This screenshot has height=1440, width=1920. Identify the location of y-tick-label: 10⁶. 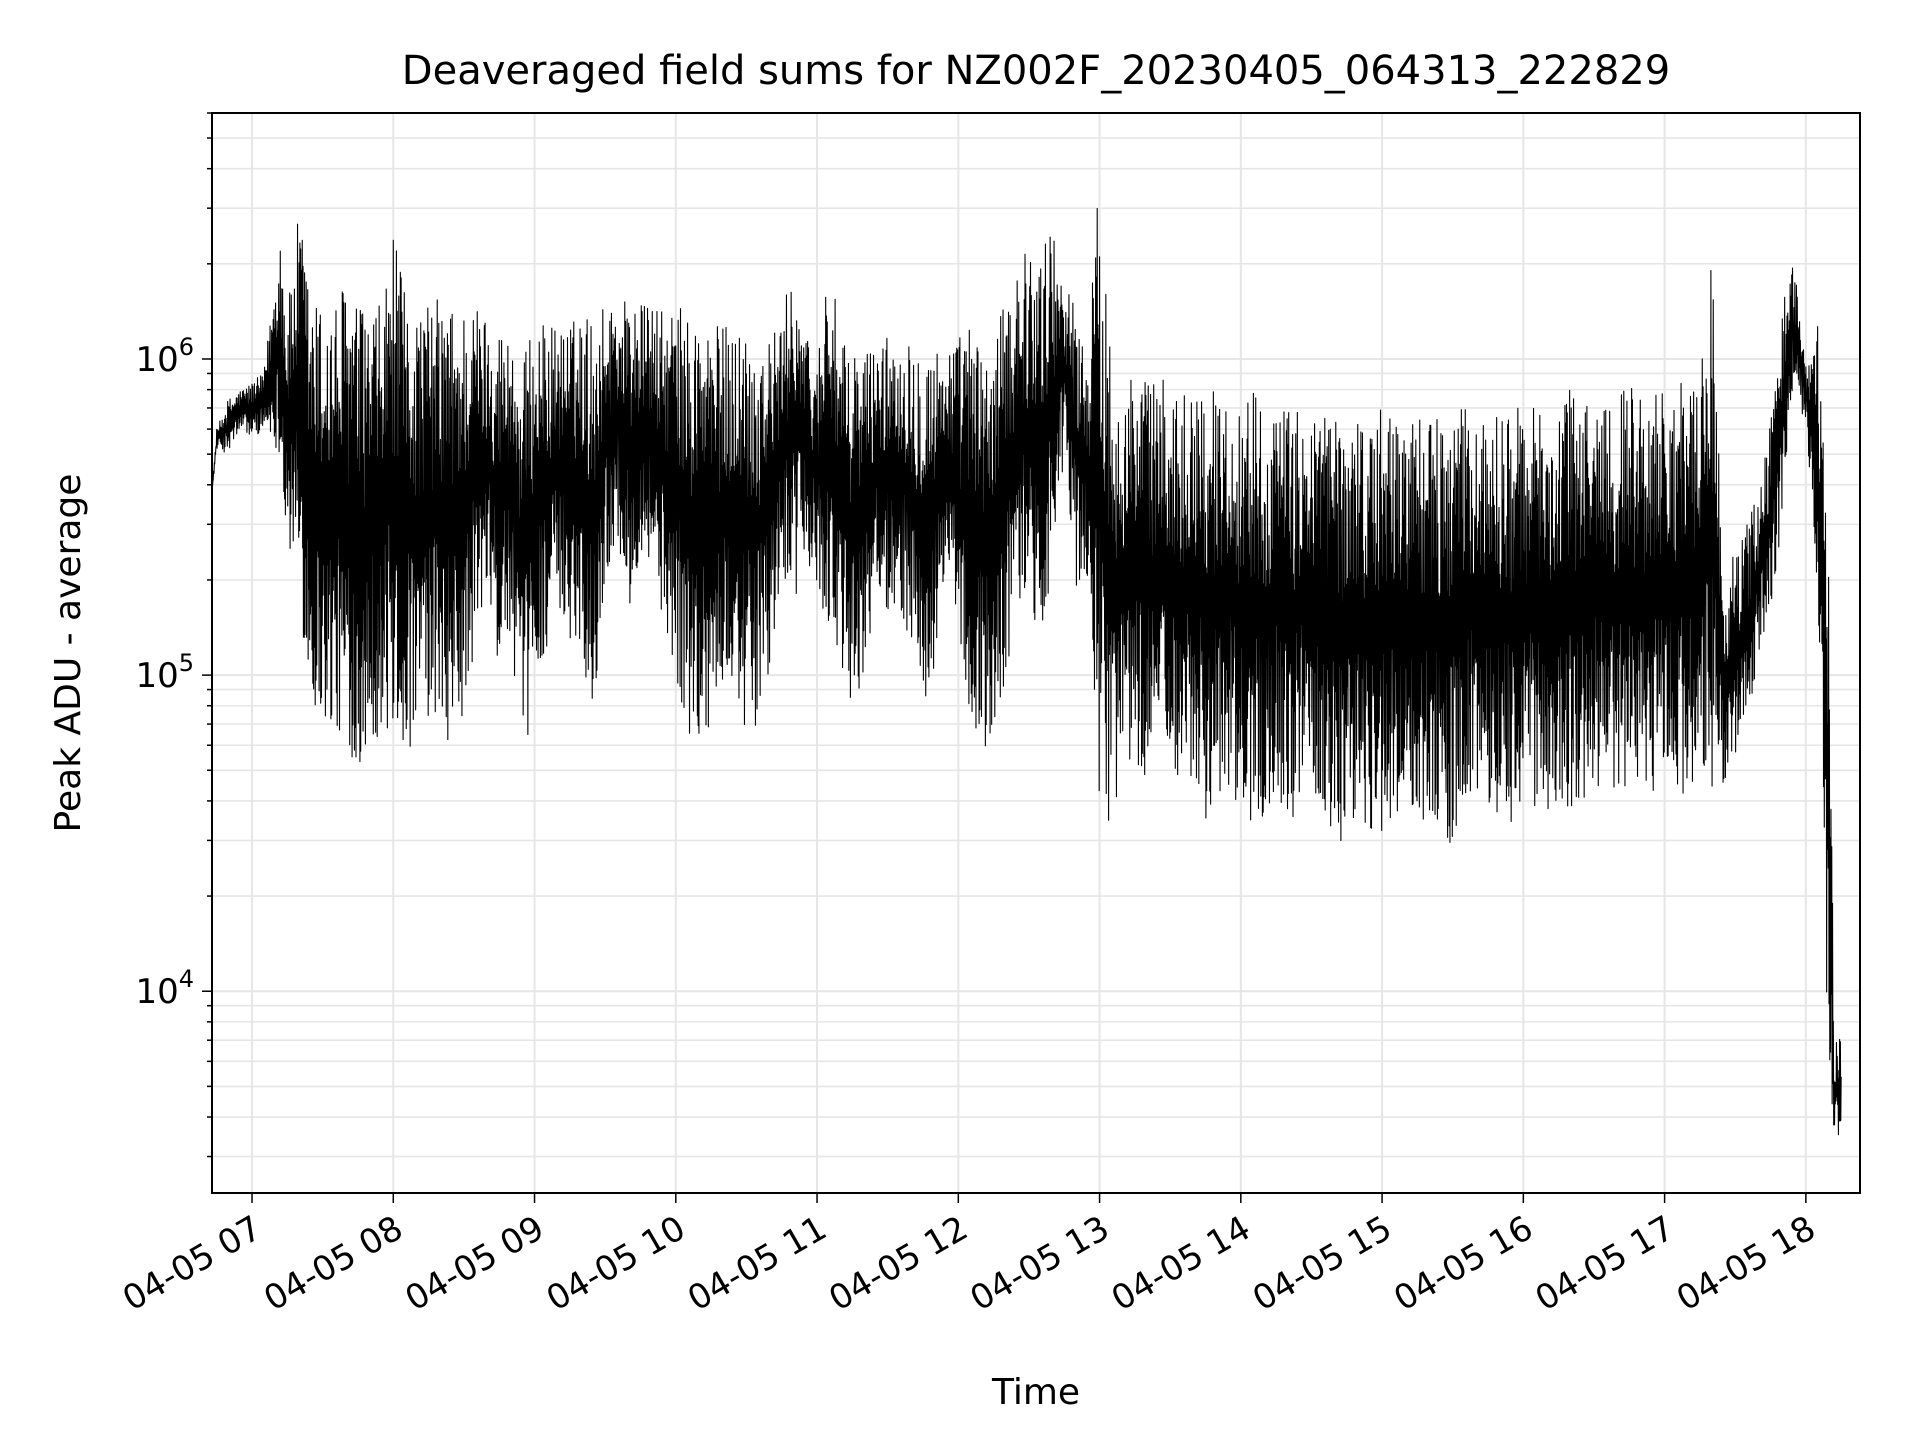
(164, 356).